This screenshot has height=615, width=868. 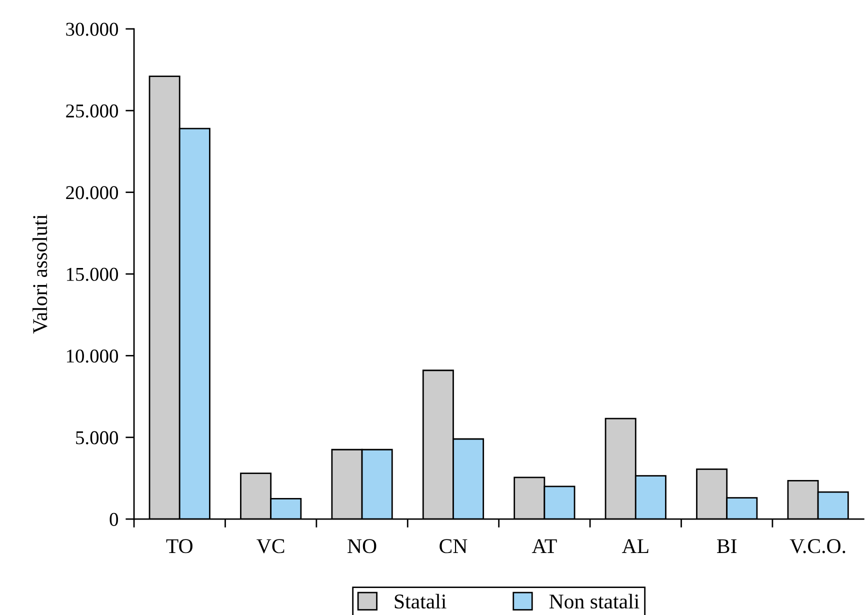 What do you see at coordinates (92, 193) in the screenshot?
I see `y-tick-label: 20.000` at bounding box center [92, 193].